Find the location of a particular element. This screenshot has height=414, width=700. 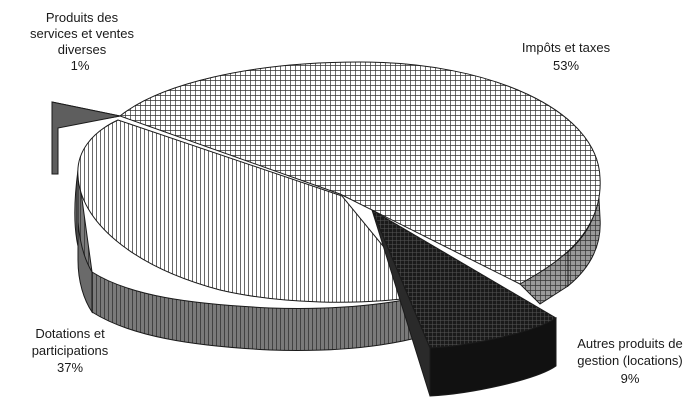

label-dotations: Dotations et participations 37% is located at coordinates (70, 350).